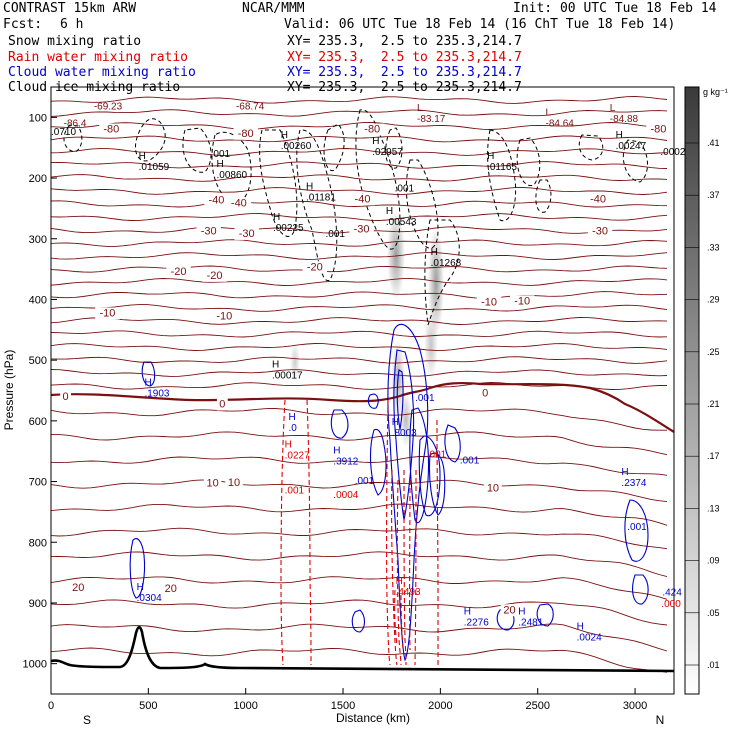  I want to click on colorbar-ticks: .41 .37 .33 .29 .25 .21 .17 .13 .09 .05 .01, so click(702, 404).